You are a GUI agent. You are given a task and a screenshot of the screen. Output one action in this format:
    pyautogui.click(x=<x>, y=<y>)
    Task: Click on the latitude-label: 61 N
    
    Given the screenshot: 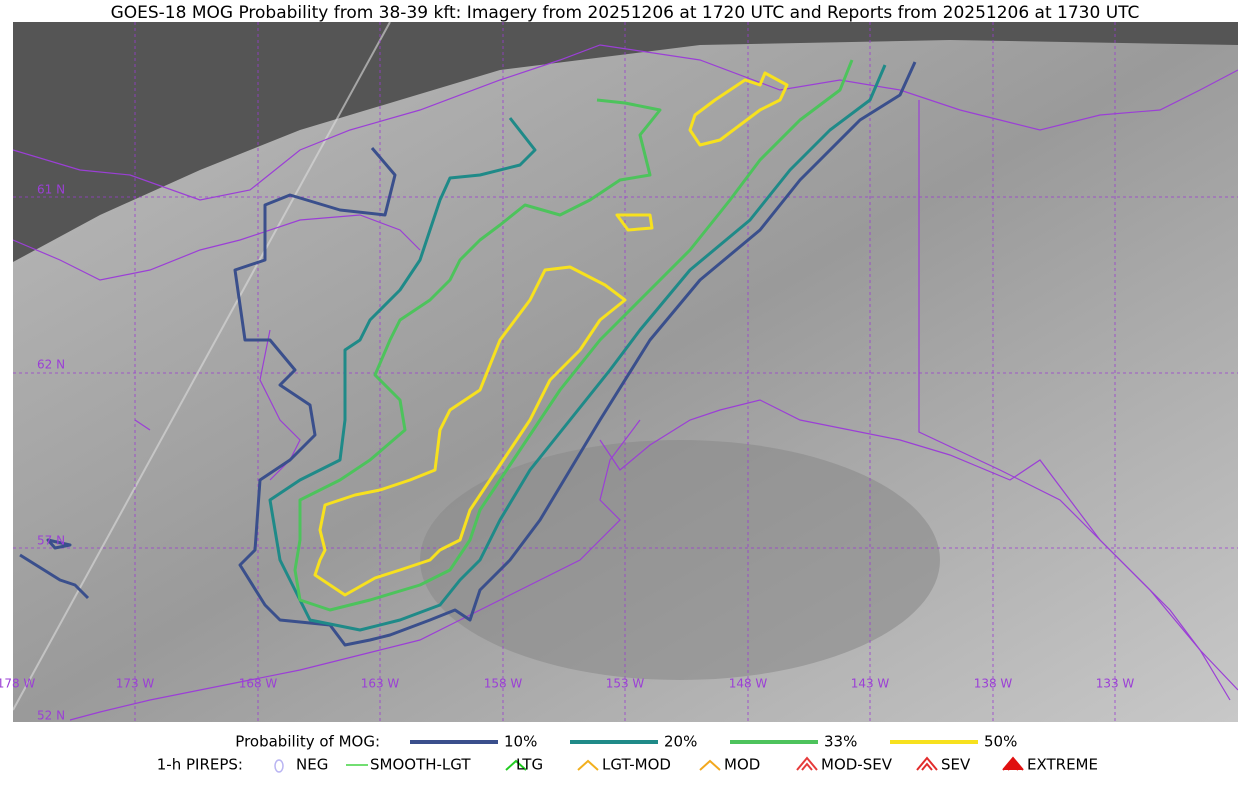 What is the action you would take?
    pyautogui.click(x=51, y=190)
    